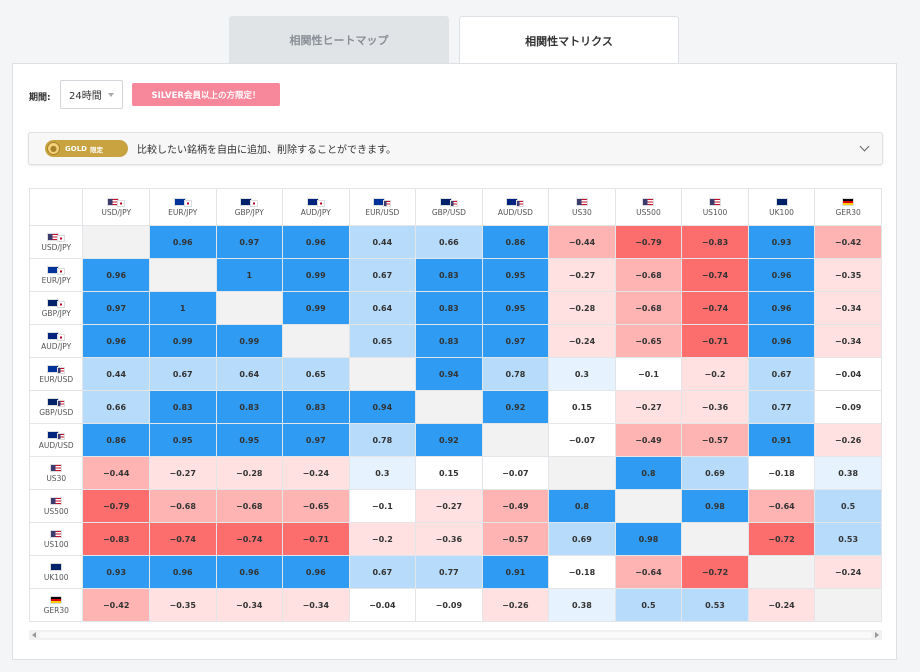 This screenshot has width=920, height=672. What do you see at coordinates (96, 149) in the screenshot?
I see `gold-badge-suffix: 限定` at bounding box center [96, 149].